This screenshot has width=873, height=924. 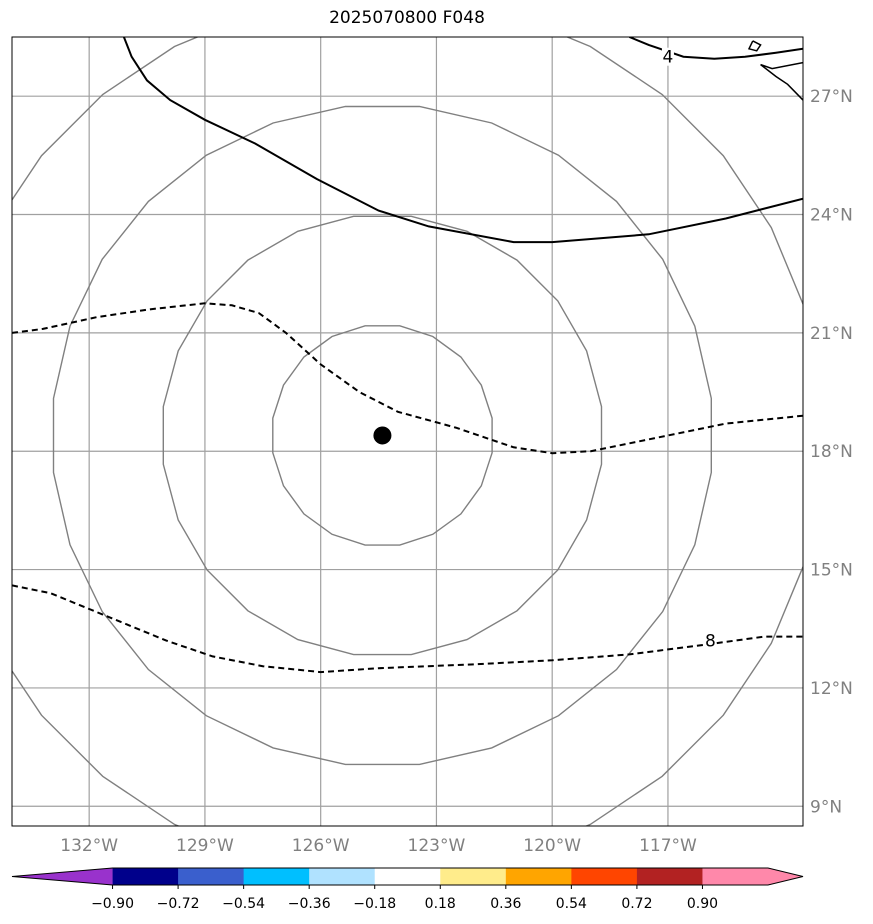 I want to click on map-title: 2025070800 F048, so click(x=407, y=18).